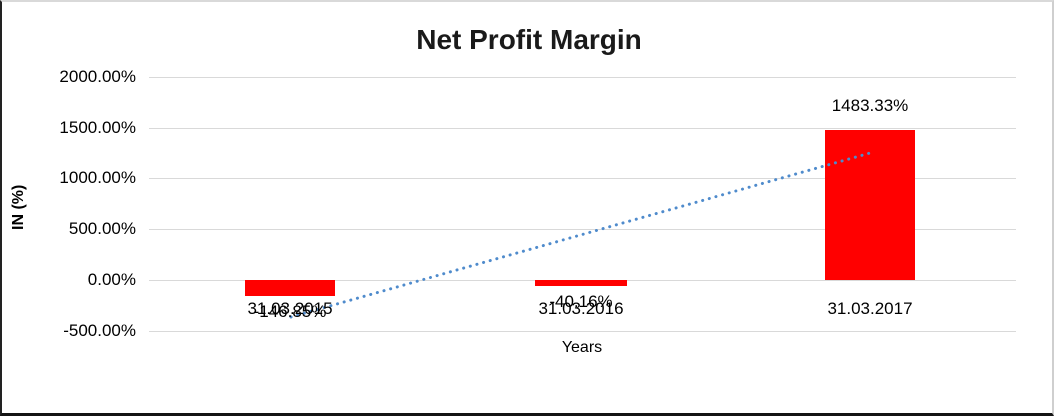 The image size is (1054, 416). Describe the element at coordinates (290, 311) in the screenshot. I see `data-label-2015: -146.85%` at that location.